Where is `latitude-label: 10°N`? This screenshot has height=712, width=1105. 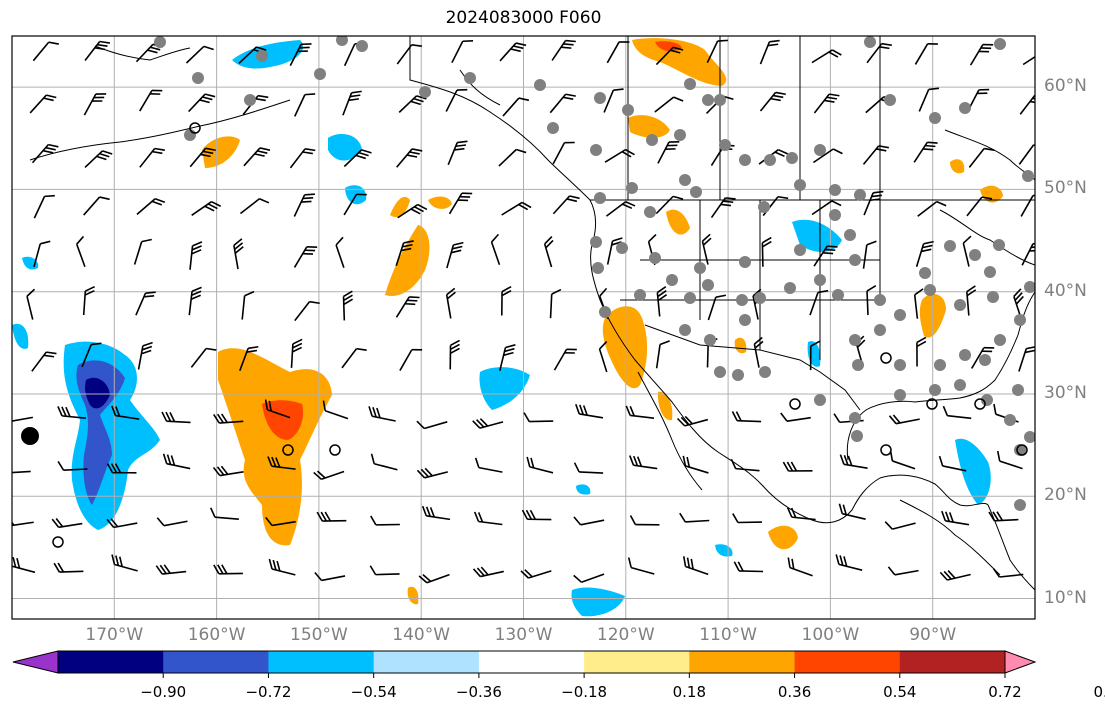 latitude-label: 10°N is located at coordinates (1065, 597).